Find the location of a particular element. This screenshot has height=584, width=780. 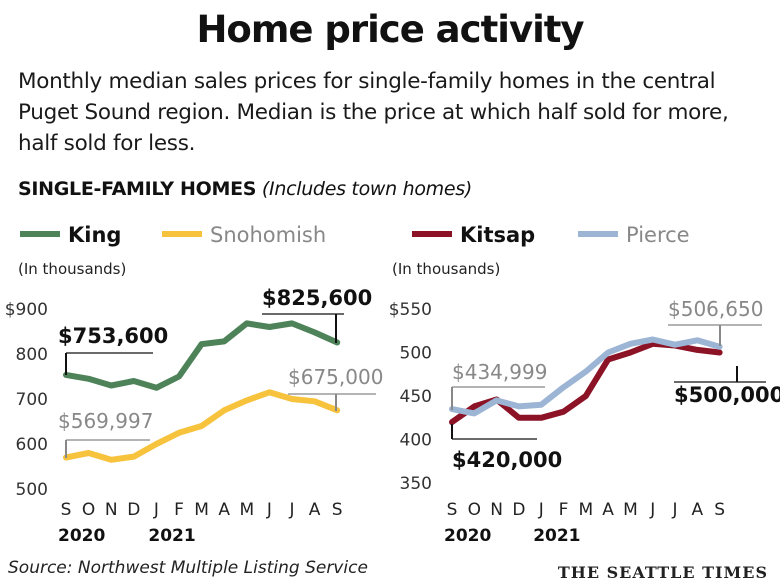

data-label: $753,600 is located at coordinates (113, 336).